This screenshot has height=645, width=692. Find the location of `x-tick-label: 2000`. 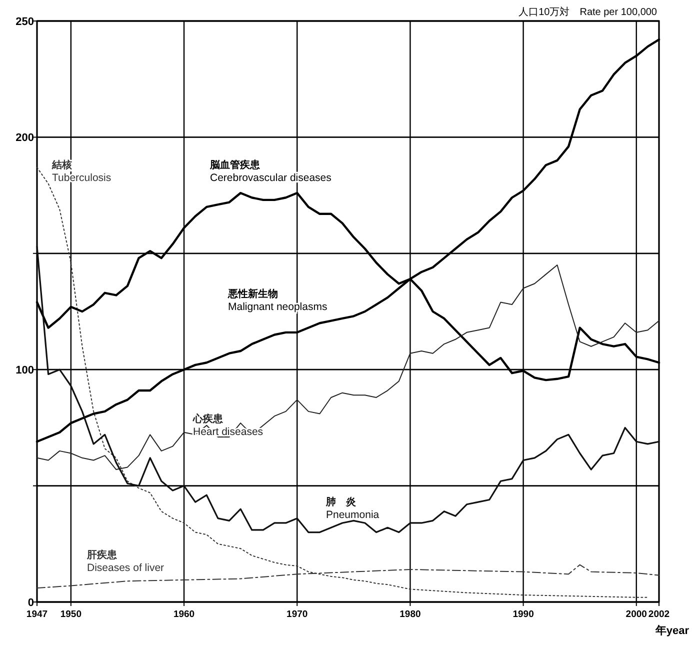

x-tick-label: 2000 is located at coordinates (636, 614).